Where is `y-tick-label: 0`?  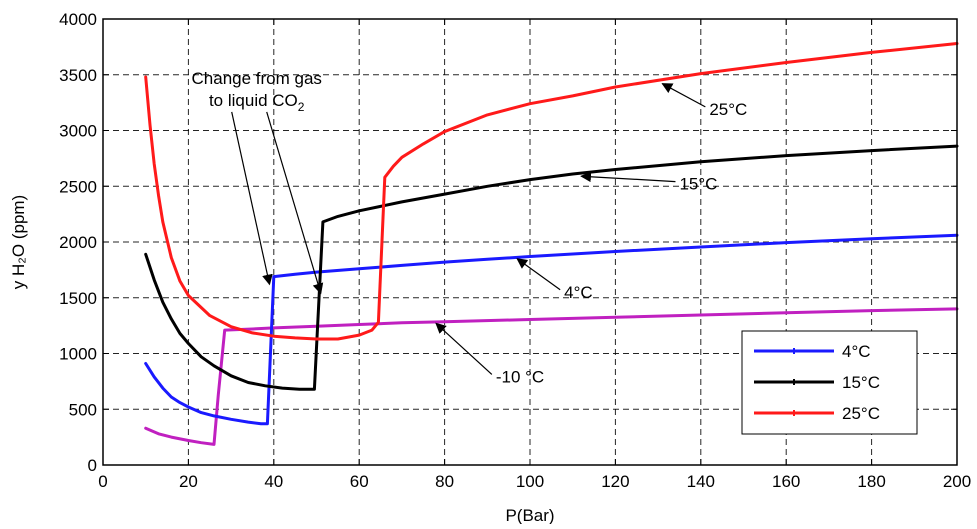
y-tick-label: 0 is located at coordinates (92, 465).